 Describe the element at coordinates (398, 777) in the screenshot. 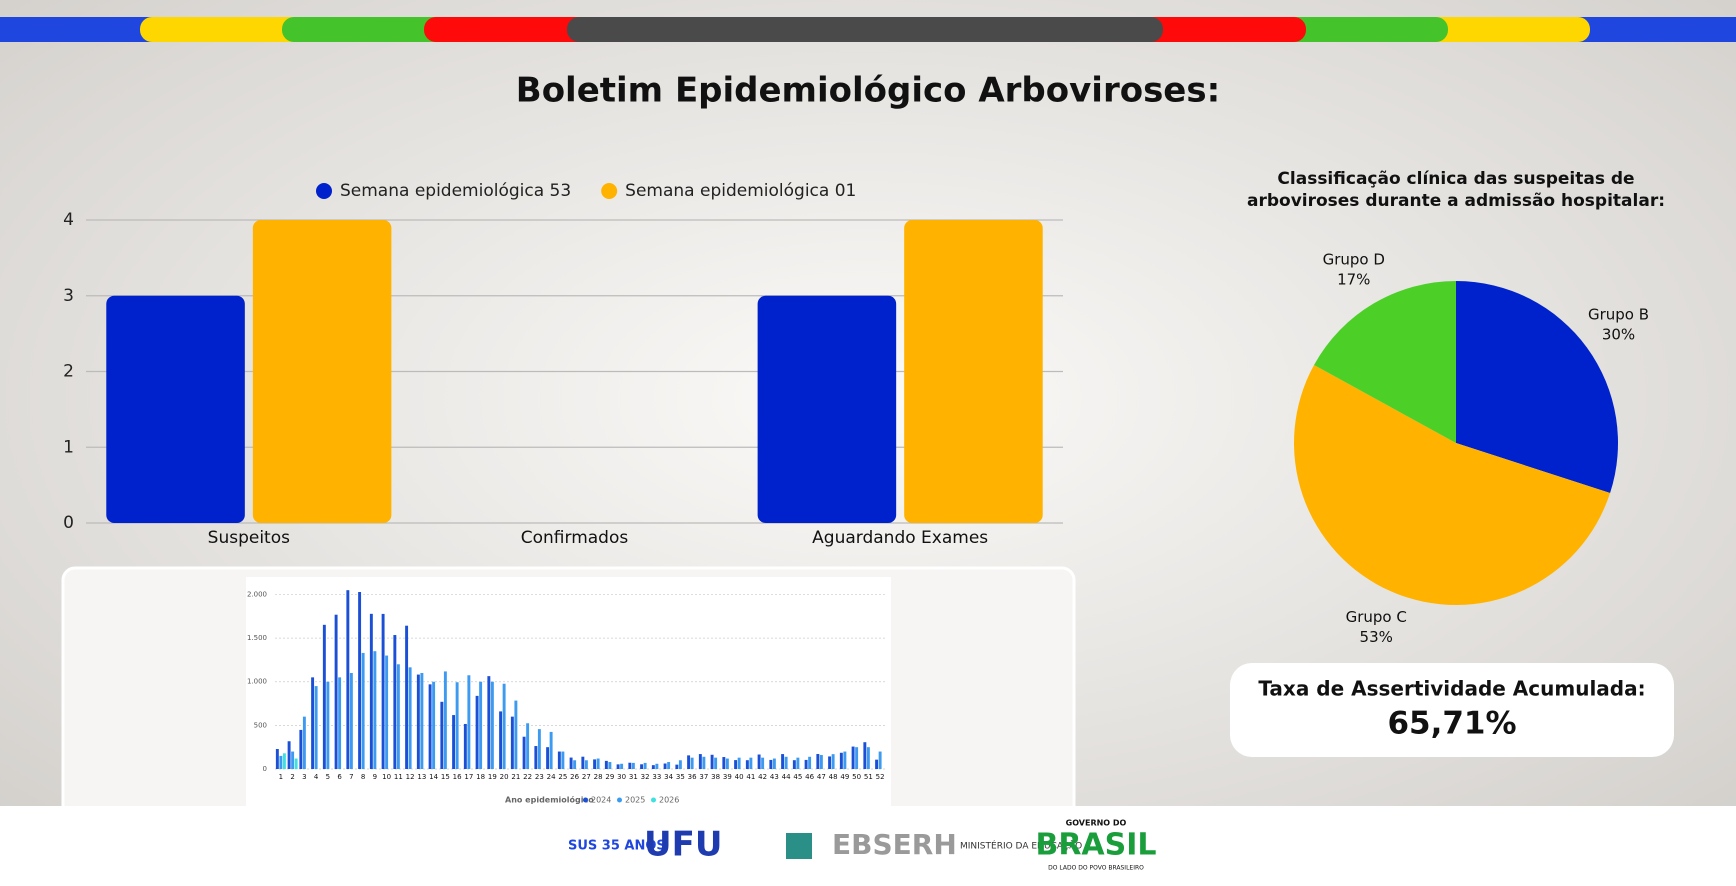

I see `x-tick-label: 11` at that location.